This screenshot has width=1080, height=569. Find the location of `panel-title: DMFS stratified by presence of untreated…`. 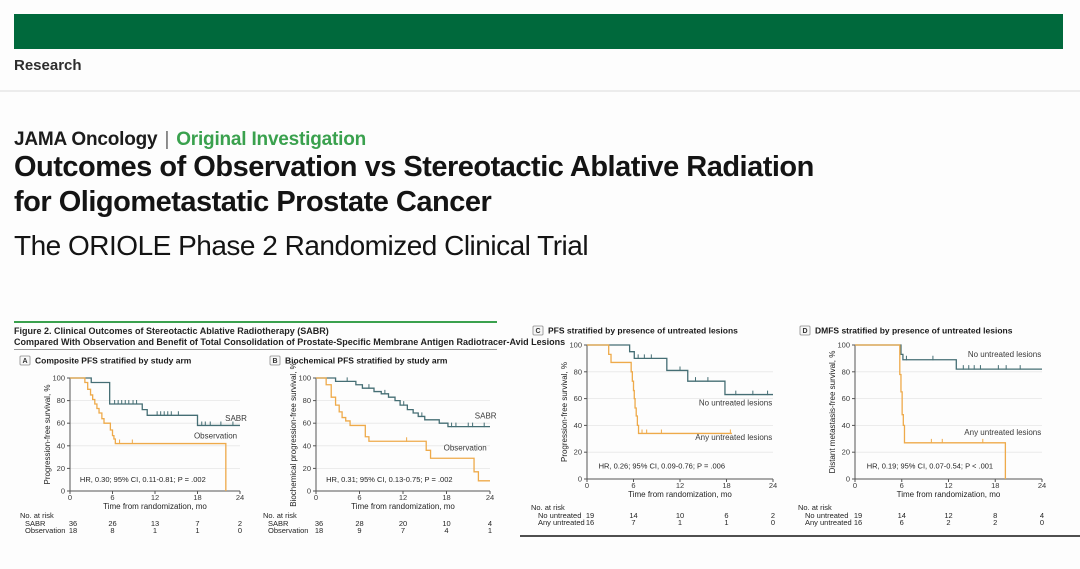

panel-title: DMFS stratified by presence of untreated… is located at coordinates (914, 331).